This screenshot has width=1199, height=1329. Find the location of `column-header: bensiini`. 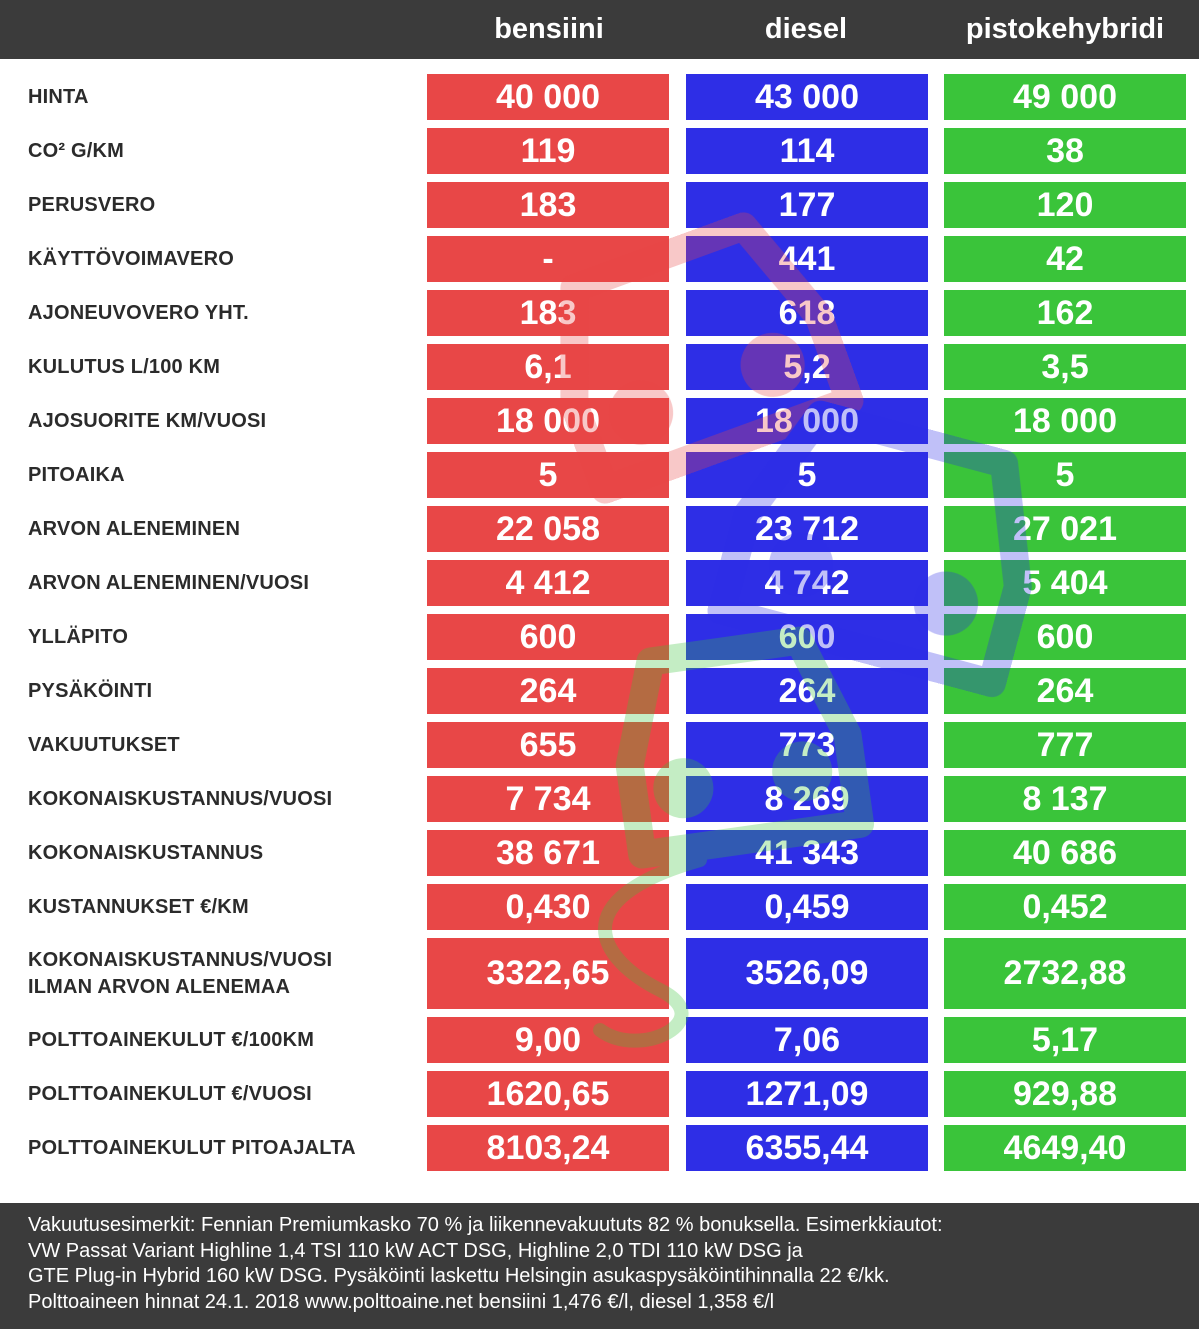

column-header: bensiini is located at coordinates (549, 29).